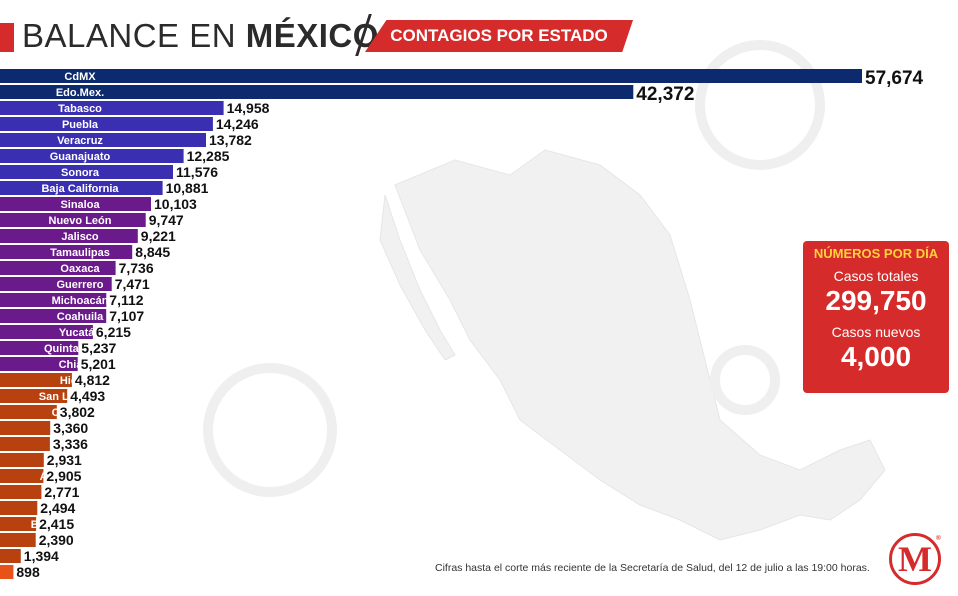 This screenshot has height=596, width=958. I want to click on subtitle-banner: CONTAGIOS POR ESTADO, so click(499, 36).